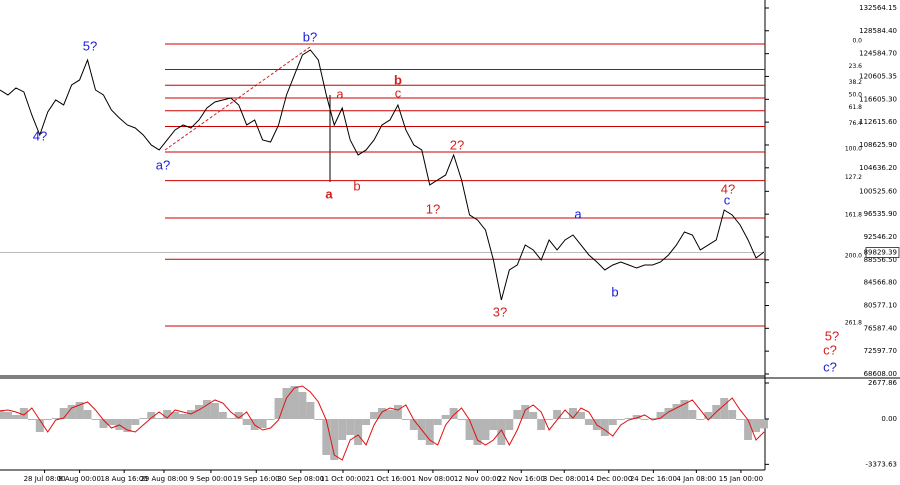 Image resolution: width=900 pixels, height=485 pixels. I want to click on y-tick-label: 80577.10, so click(880, 305).